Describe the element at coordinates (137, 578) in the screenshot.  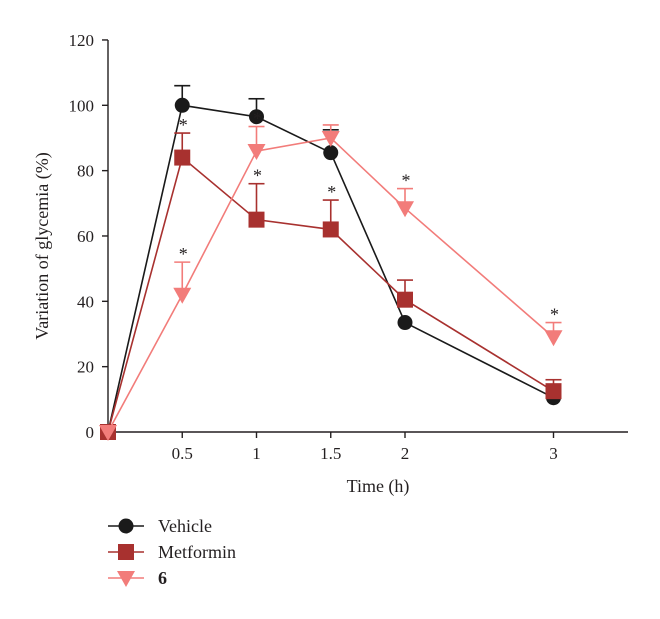
I see `legend-item: 6` at that location.